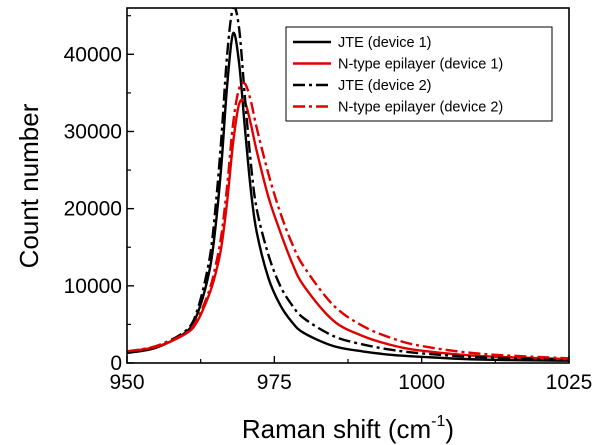 The height and width of the screenshot is (445, 598). I want to click on x-axis-ticks: 950 975 1000 1025, so click(350, 375).